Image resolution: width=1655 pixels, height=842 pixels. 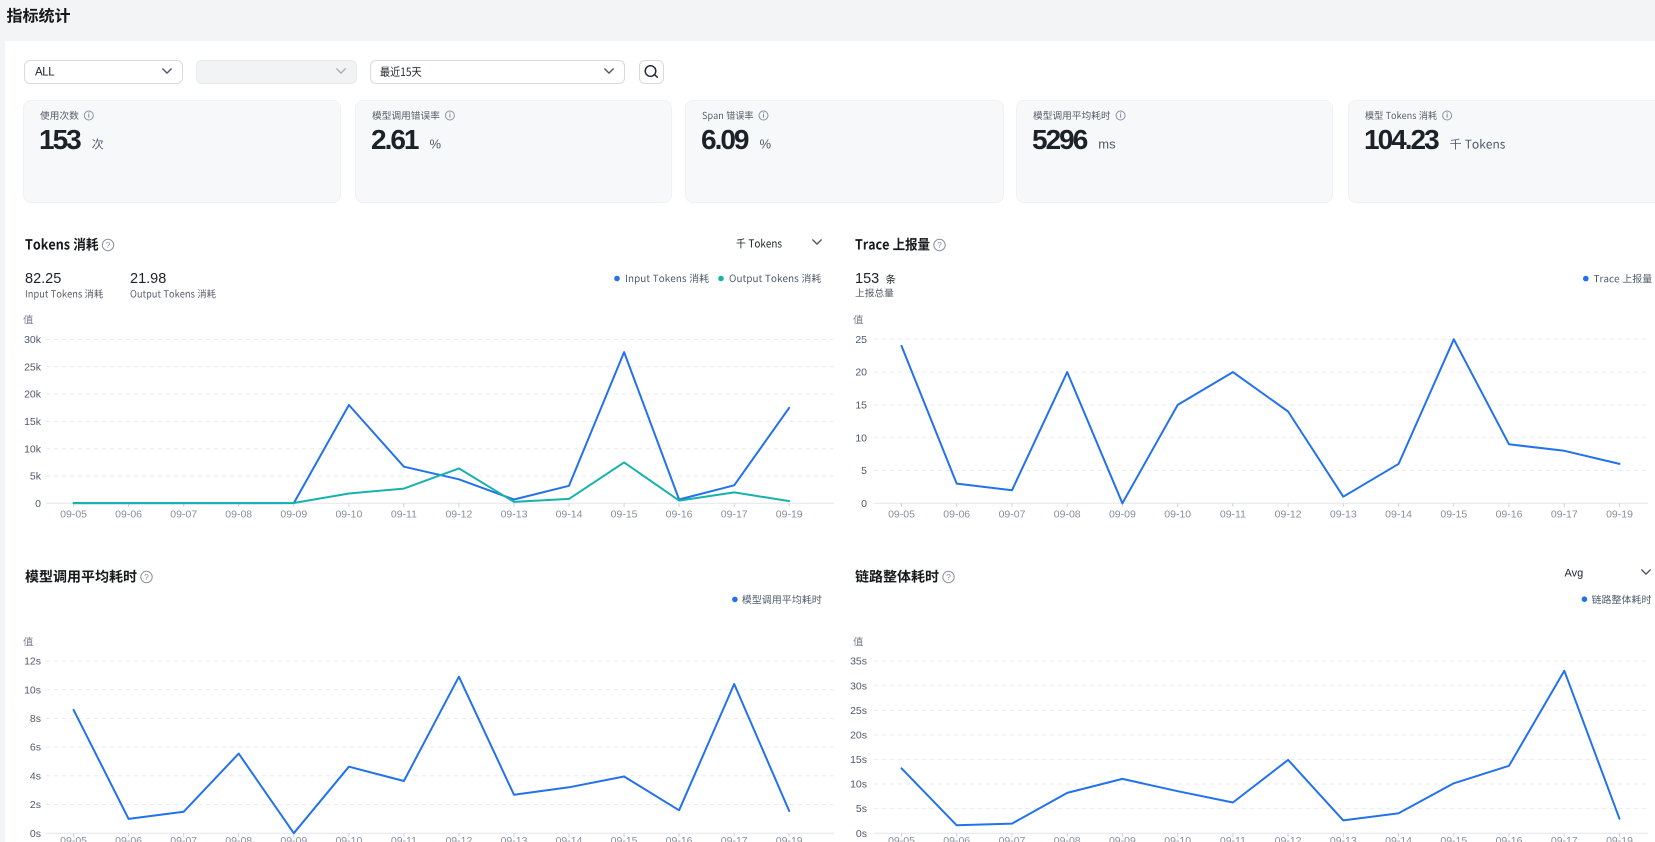 I want to click on svg-text: 82.25, so click(x=43, y=279).